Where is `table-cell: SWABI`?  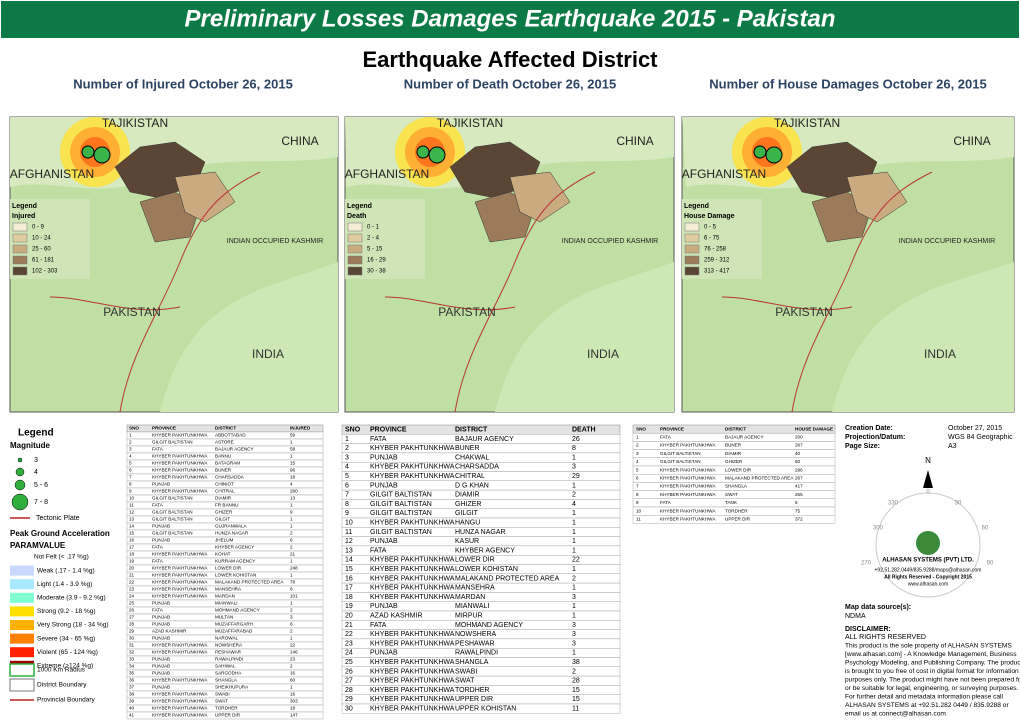 table-cell: SWABI is located at coordinates (466, 671).